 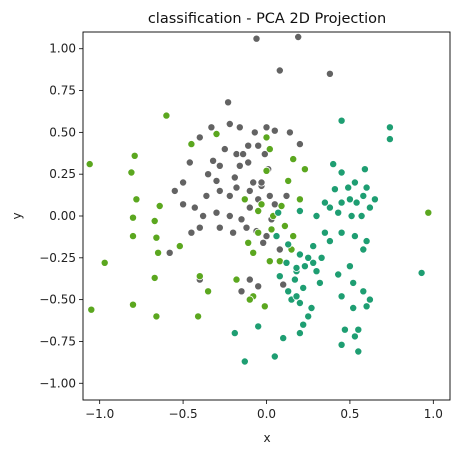 I want to click on x-axis-label: x, so click(x=266, y=438).